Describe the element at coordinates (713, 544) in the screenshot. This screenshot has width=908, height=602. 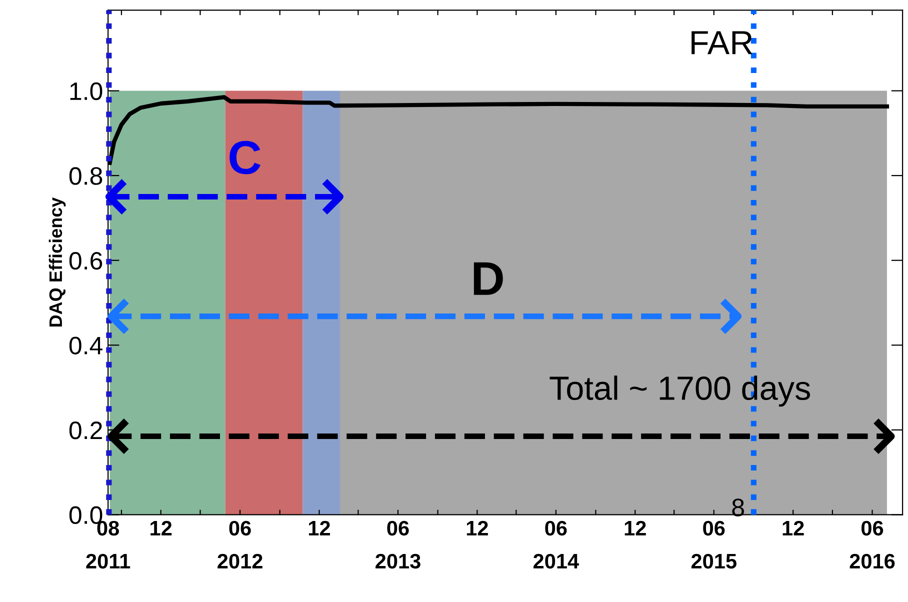
I see `x-tick-label: 06 2015` at that location.